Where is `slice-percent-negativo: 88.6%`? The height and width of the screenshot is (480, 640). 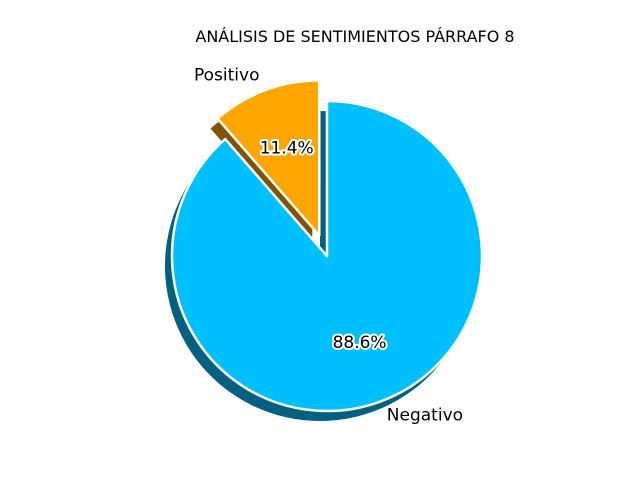 slice-percent-negativo: 88.6% is located at coordinates (360, 343).